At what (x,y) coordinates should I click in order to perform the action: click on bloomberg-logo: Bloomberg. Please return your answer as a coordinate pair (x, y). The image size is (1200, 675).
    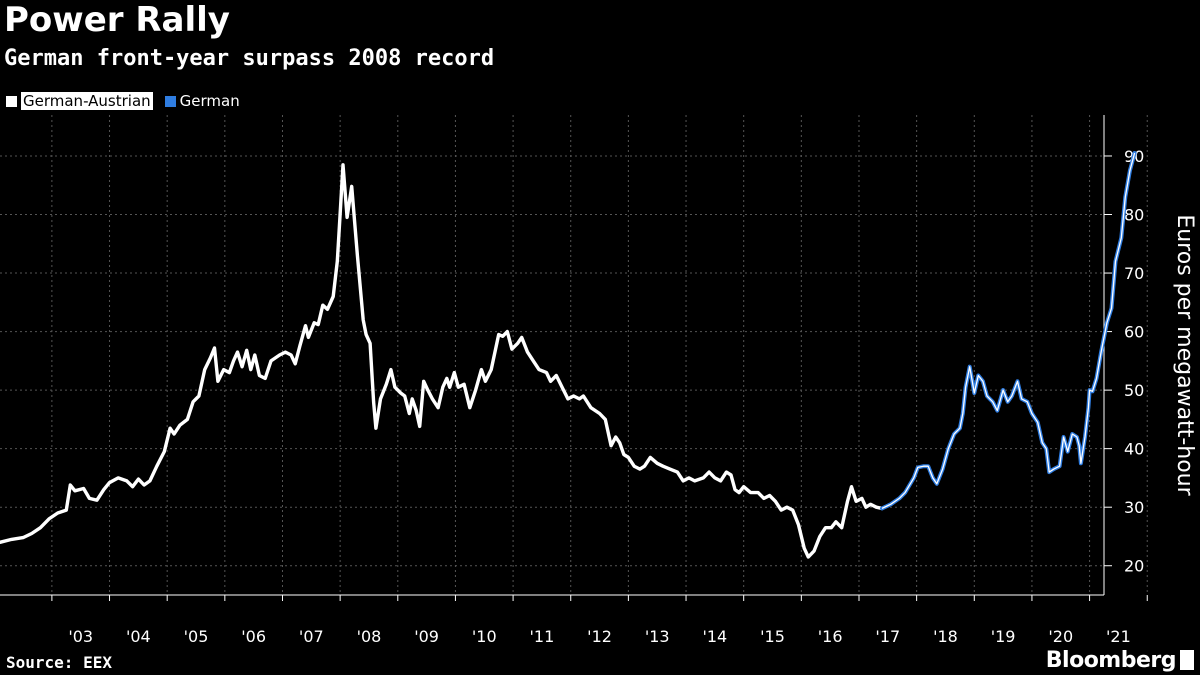
    Looking at the image, I should click on (1111, 660).